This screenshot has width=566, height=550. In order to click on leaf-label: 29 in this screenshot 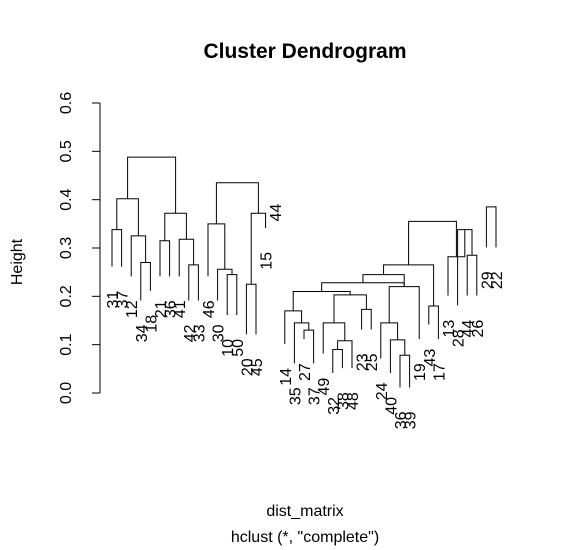, I will do `click(487, 280)`.